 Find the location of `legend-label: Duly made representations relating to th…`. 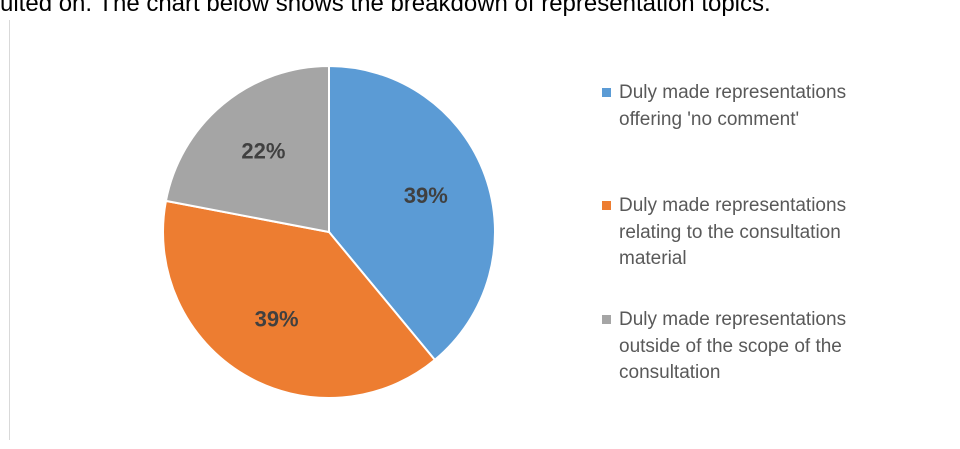

legend-label: Duly made representations relating to th… is located at coordinates (733, 232).